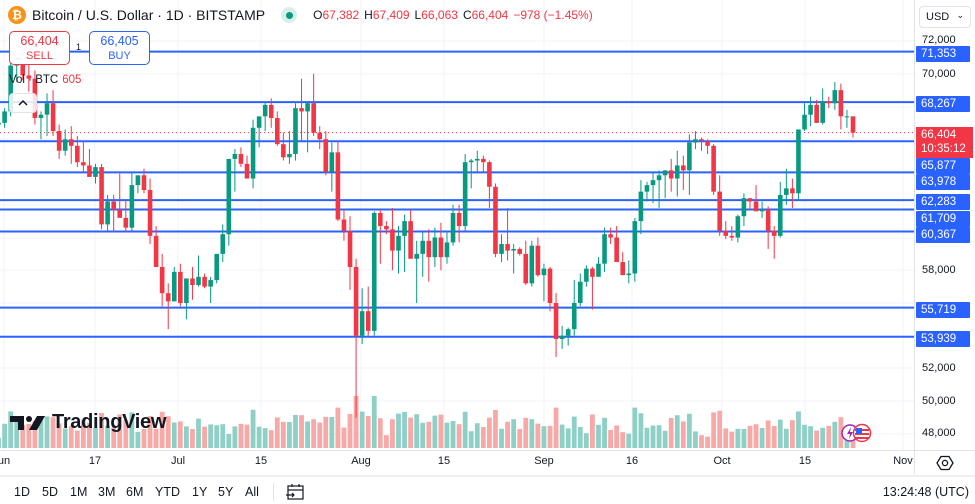  What do you see at coordinates (135, 492) in the screenshot?
I see `range-6m-button: 6M` at bounding box center [135, 492].